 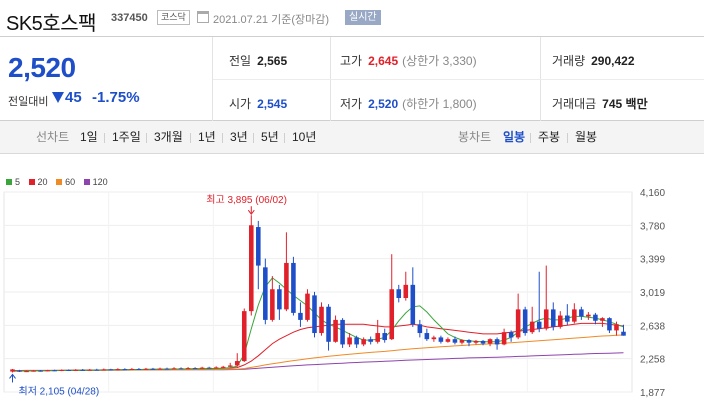 What do you see at coordinates (51, 24) in the screenshot?
I see `stock-name: SK5호스팩` at bounding box center [51, 24].